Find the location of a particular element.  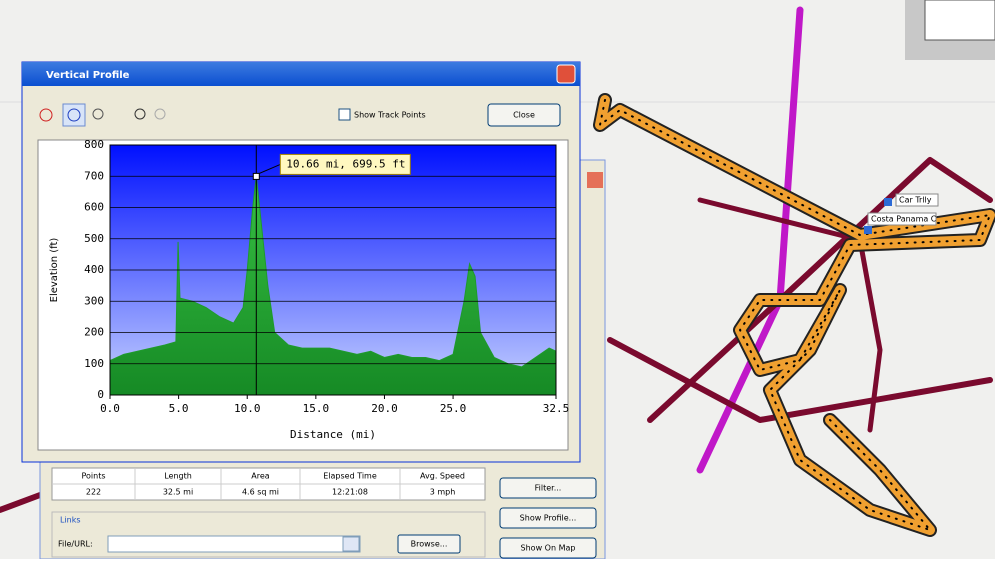

x-tick-label: 15.0 is located at coordinates (316, 408).